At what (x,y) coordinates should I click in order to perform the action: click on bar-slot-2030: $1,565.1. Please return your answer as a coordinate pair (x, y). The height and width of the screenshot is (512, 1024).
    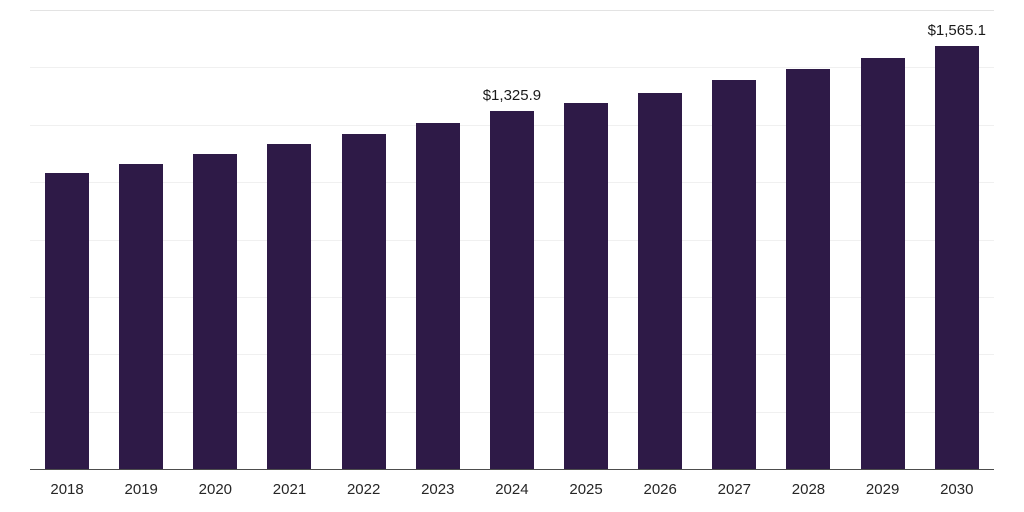
    Looking at the image, I should click on (957, 239).